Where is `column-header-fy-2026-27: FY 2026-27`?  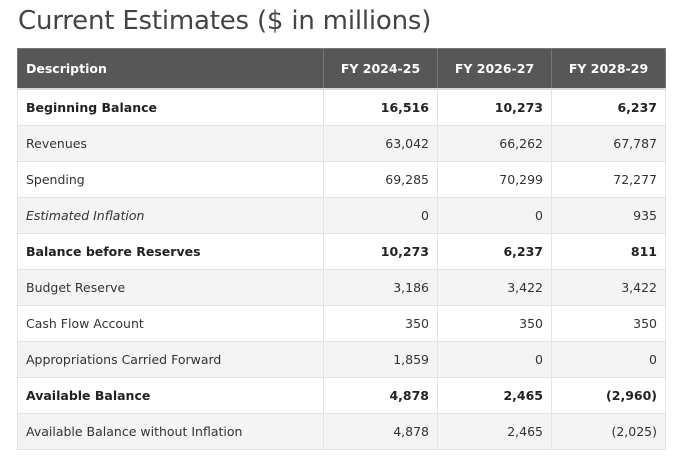
column-header-fy-2026-27: FY 2026-27 is located at coordinates (494, 68).